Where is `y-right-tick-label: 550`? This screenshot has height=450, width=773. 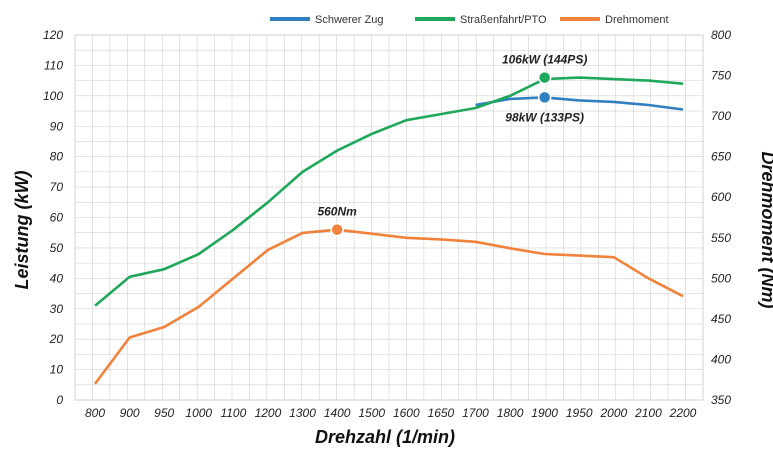
y-right-tick-label: 550 is located at coordinates (721, 238).